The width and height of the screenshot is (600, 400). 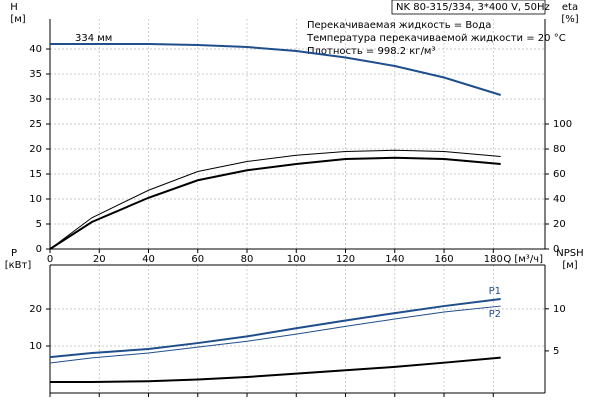 What do you see at coordinates (148, 259) in the screenshot?
I see `x-tick-label: 40` at bounding box center [148, 259].